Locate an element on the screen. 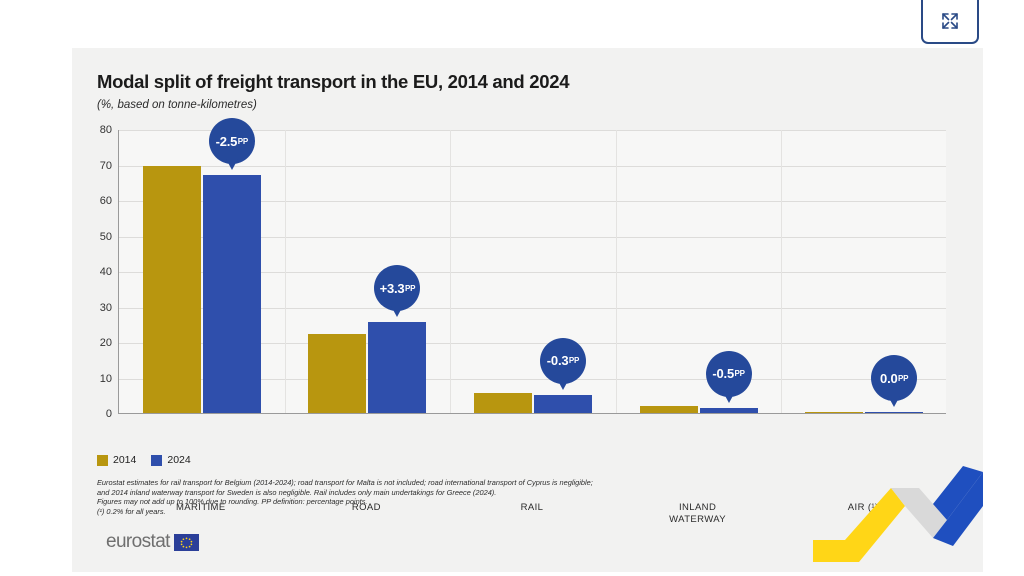 Image resolution: width=1024 pixels, height=576 pixels. bar-2024-maritime is located at coordinates (231, 294).